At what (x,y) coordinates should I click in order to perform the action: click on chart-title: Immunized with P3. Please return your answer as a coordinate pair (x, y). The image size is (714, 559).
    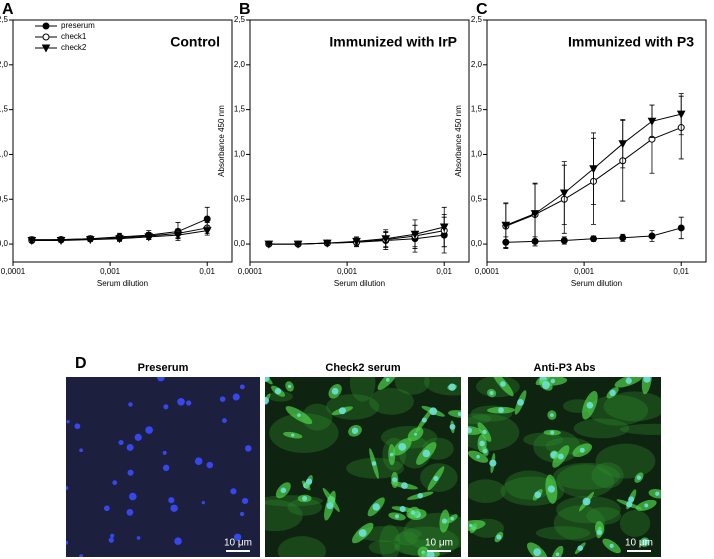
    Looking at the image, I should click on (631, 42).